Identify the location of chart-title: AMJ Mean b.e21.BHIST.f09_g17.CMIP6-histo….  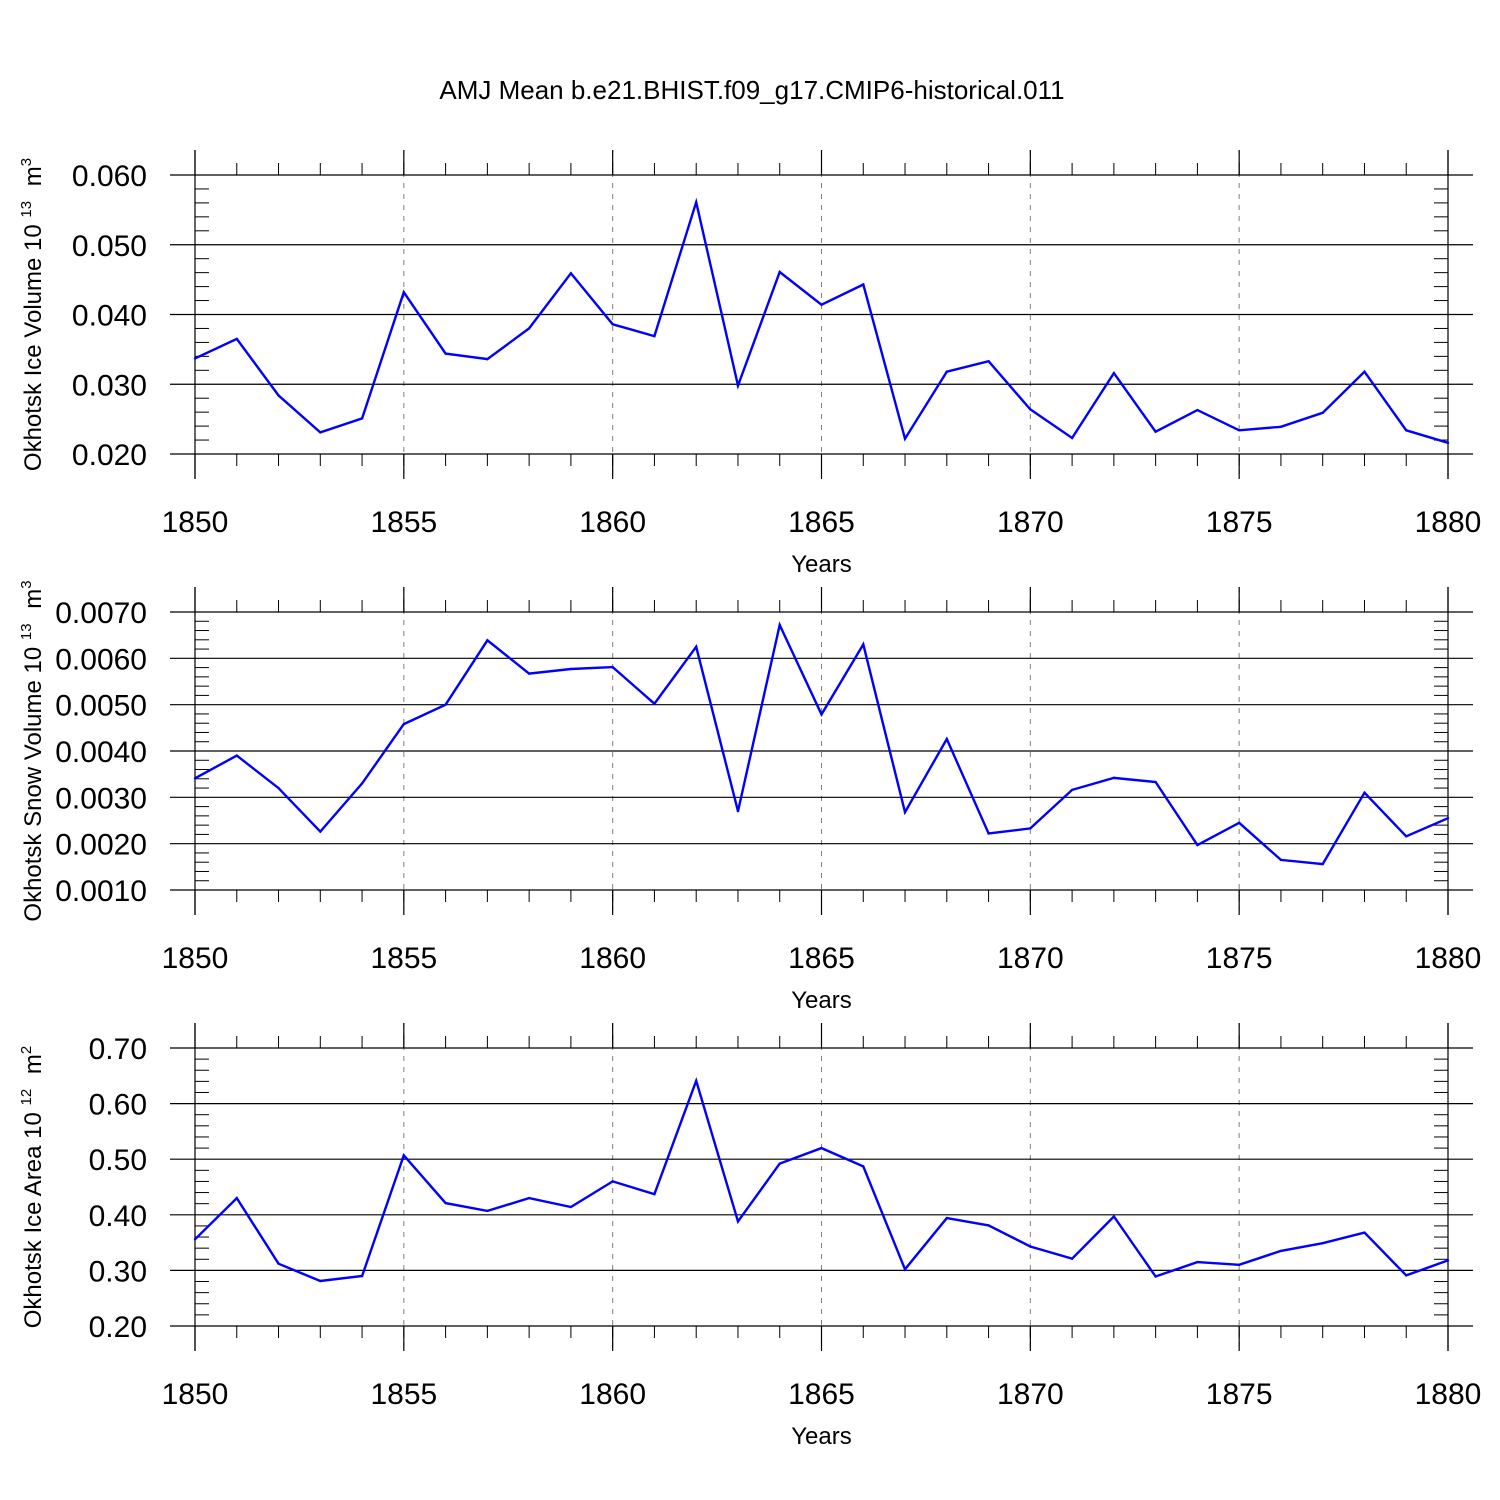
(751, 90).